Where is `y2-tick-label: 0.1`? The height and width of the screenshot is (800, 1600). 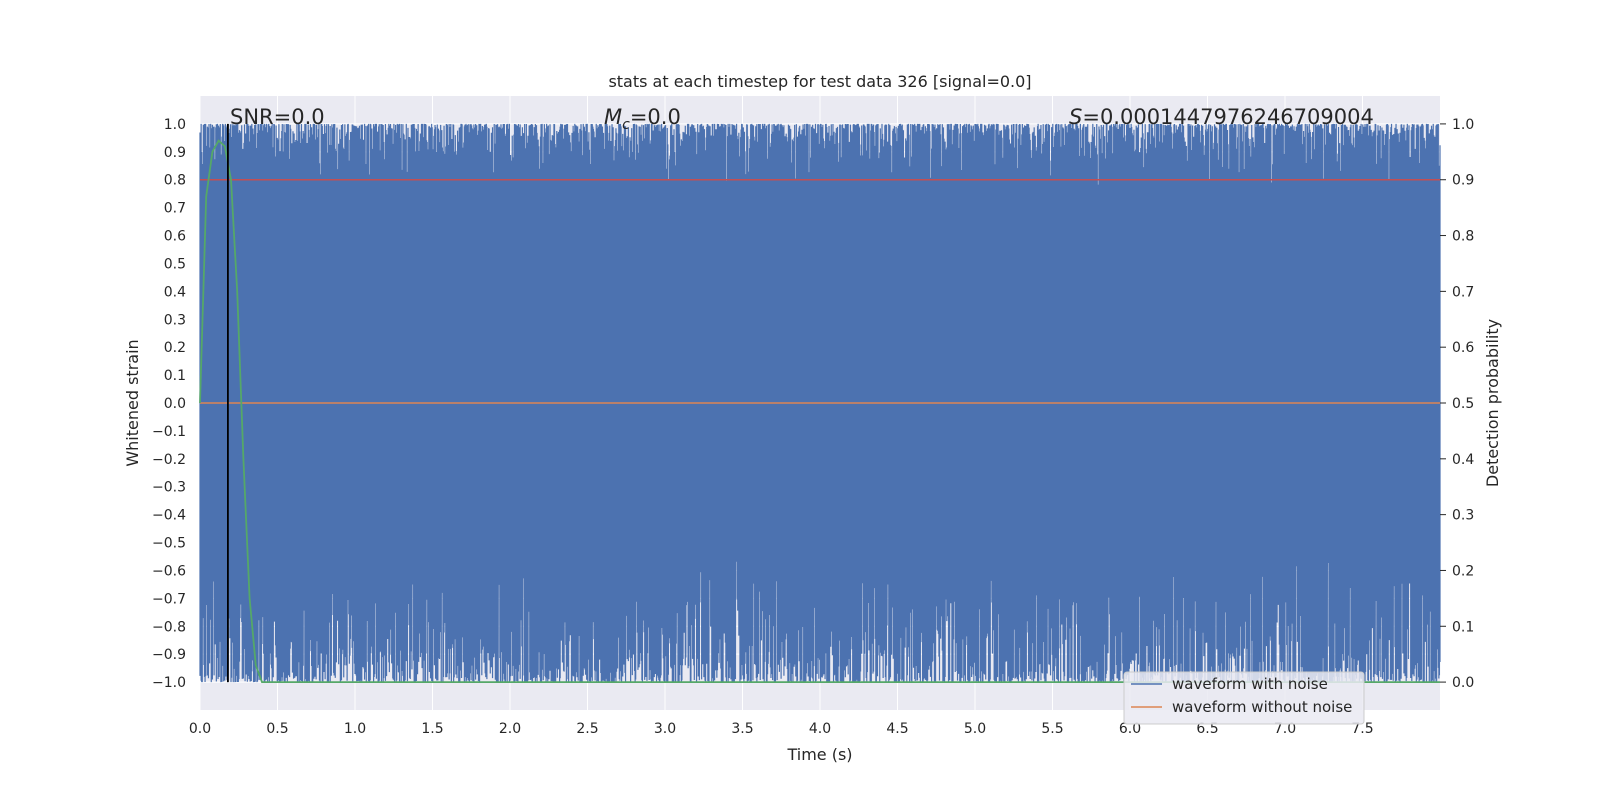 y2-tick-label: 0.1 is located at coordinates (1463, 627).